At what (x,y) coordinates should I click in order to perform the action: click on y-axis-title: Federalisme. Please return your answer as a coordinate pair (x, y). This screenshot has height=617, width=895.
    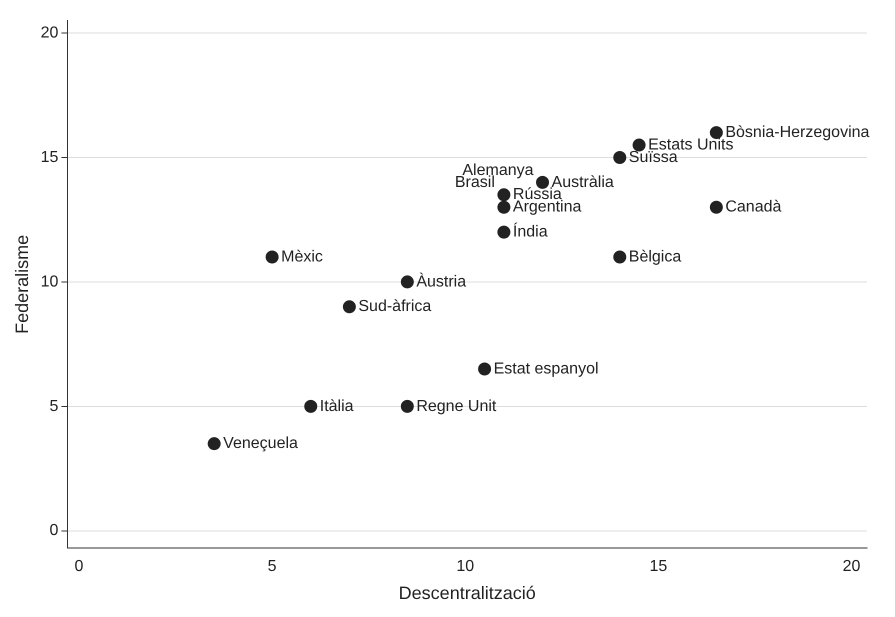
    Looking at the image, I should click on (22, 284).